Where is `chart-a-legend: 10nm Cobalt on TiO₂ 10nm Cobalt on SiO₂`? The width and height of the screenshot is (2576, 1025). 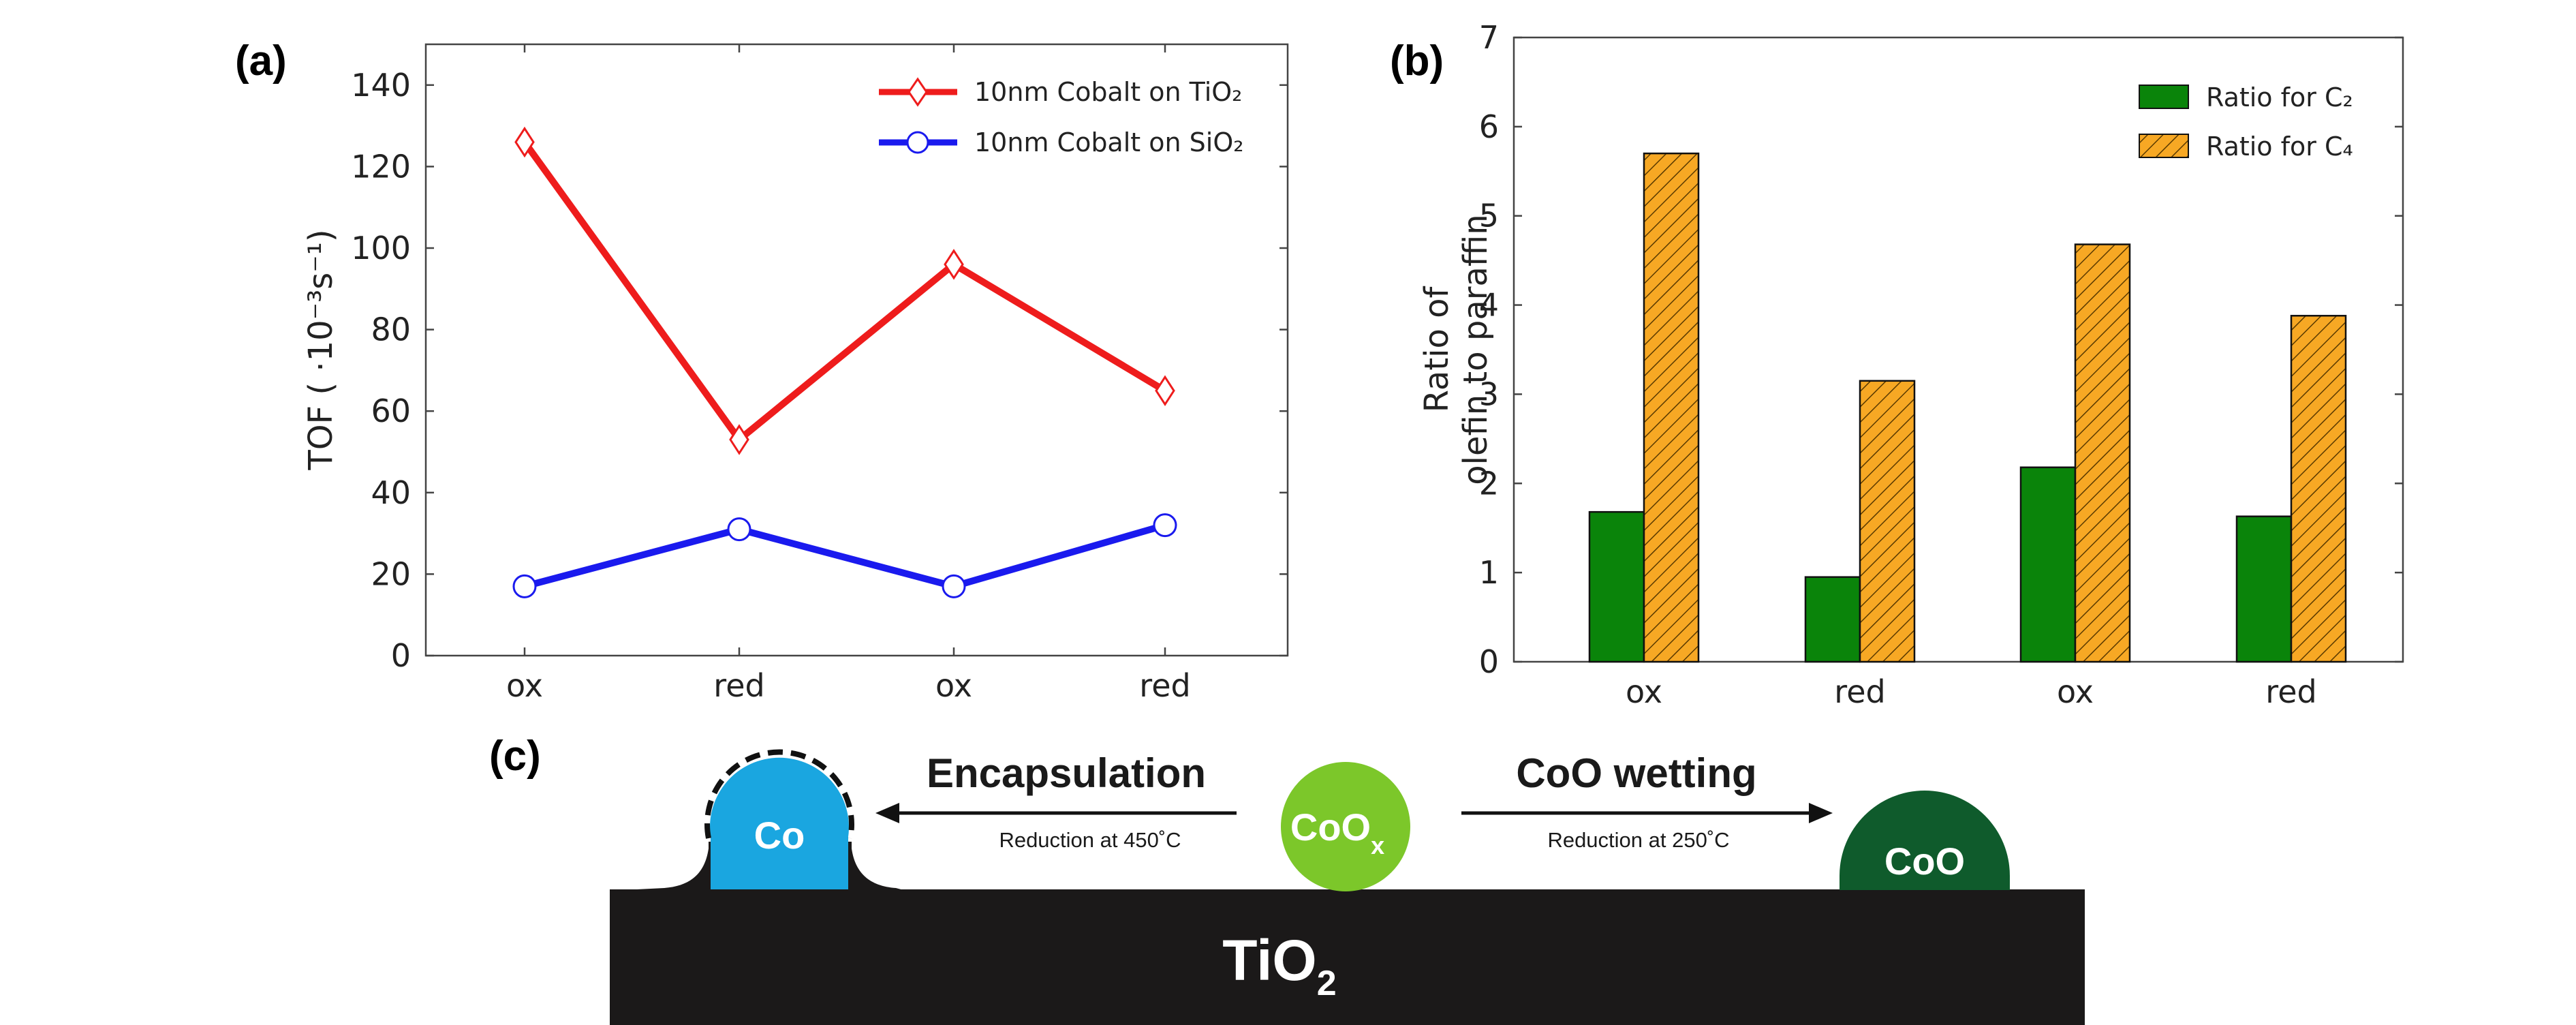 chart-a-legend: 10nm Cobalt on TiO₂ 10nm Cobalt on SiO₂ is located at coordinates (1061, 117).